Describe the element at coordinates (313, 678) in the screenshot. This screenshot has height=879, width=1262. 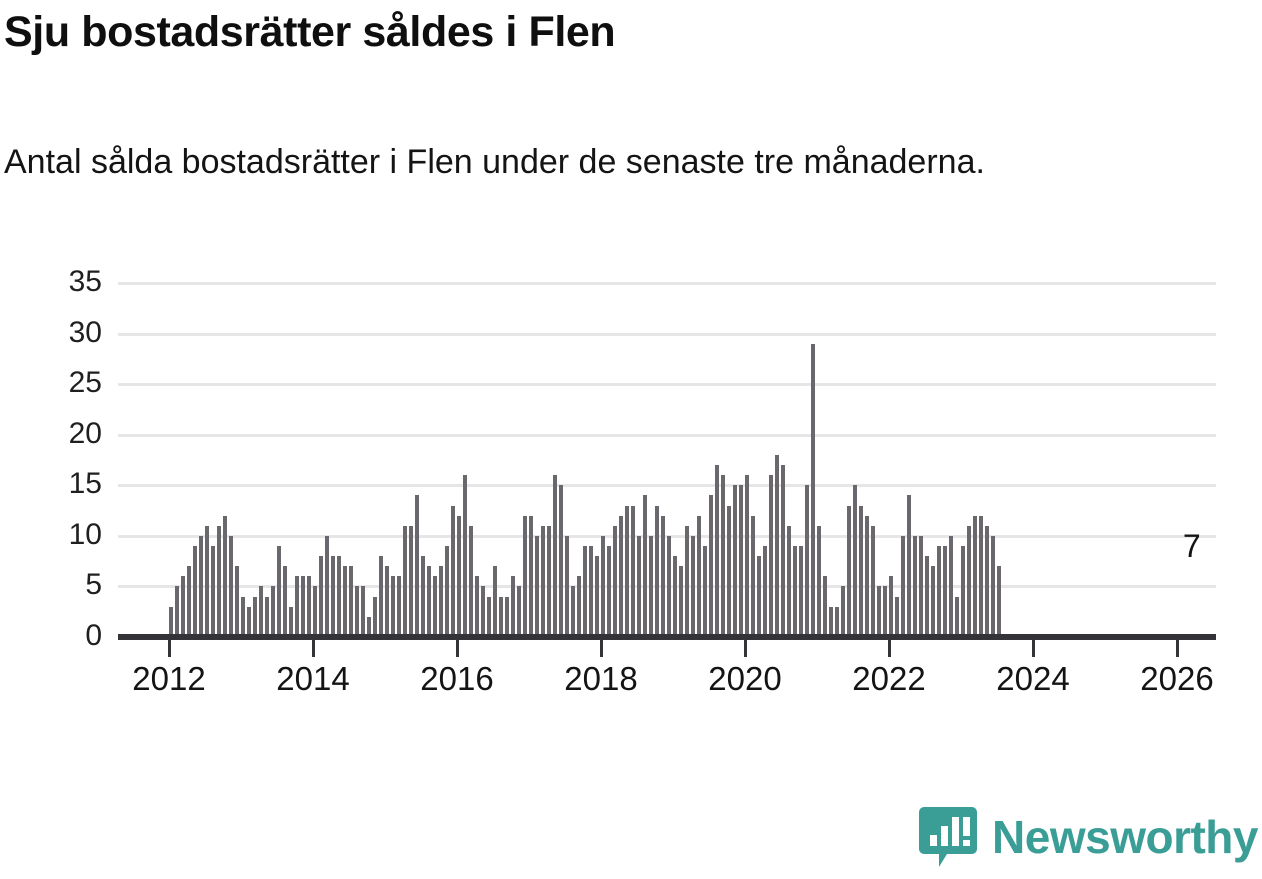
I see `x-axis-label: 2014` at that location.